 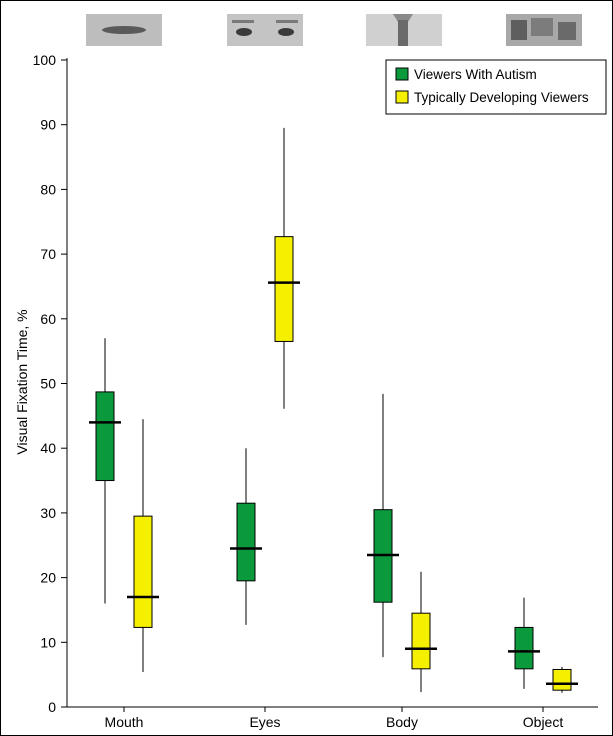 I want to click on y-tick-label: 70, so click(x=48, y=254).